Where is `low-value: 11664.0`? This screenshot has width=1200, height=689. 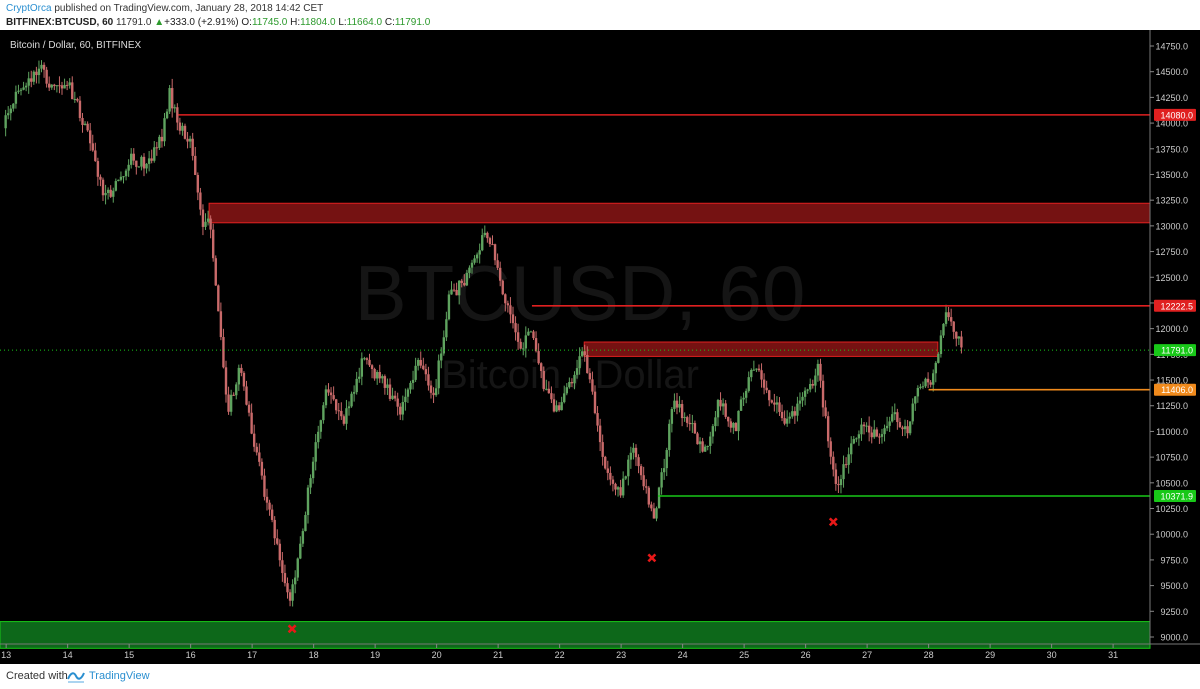
low-value: 11664.0 is located at coordinates (364, 22).